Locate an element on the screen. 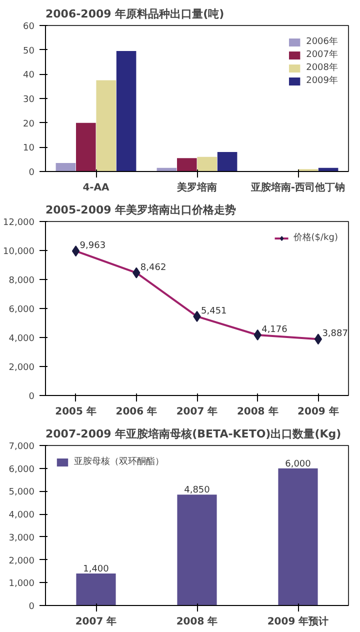  x-tick-label: 美罗培南 is located at coordinates (196, 188).